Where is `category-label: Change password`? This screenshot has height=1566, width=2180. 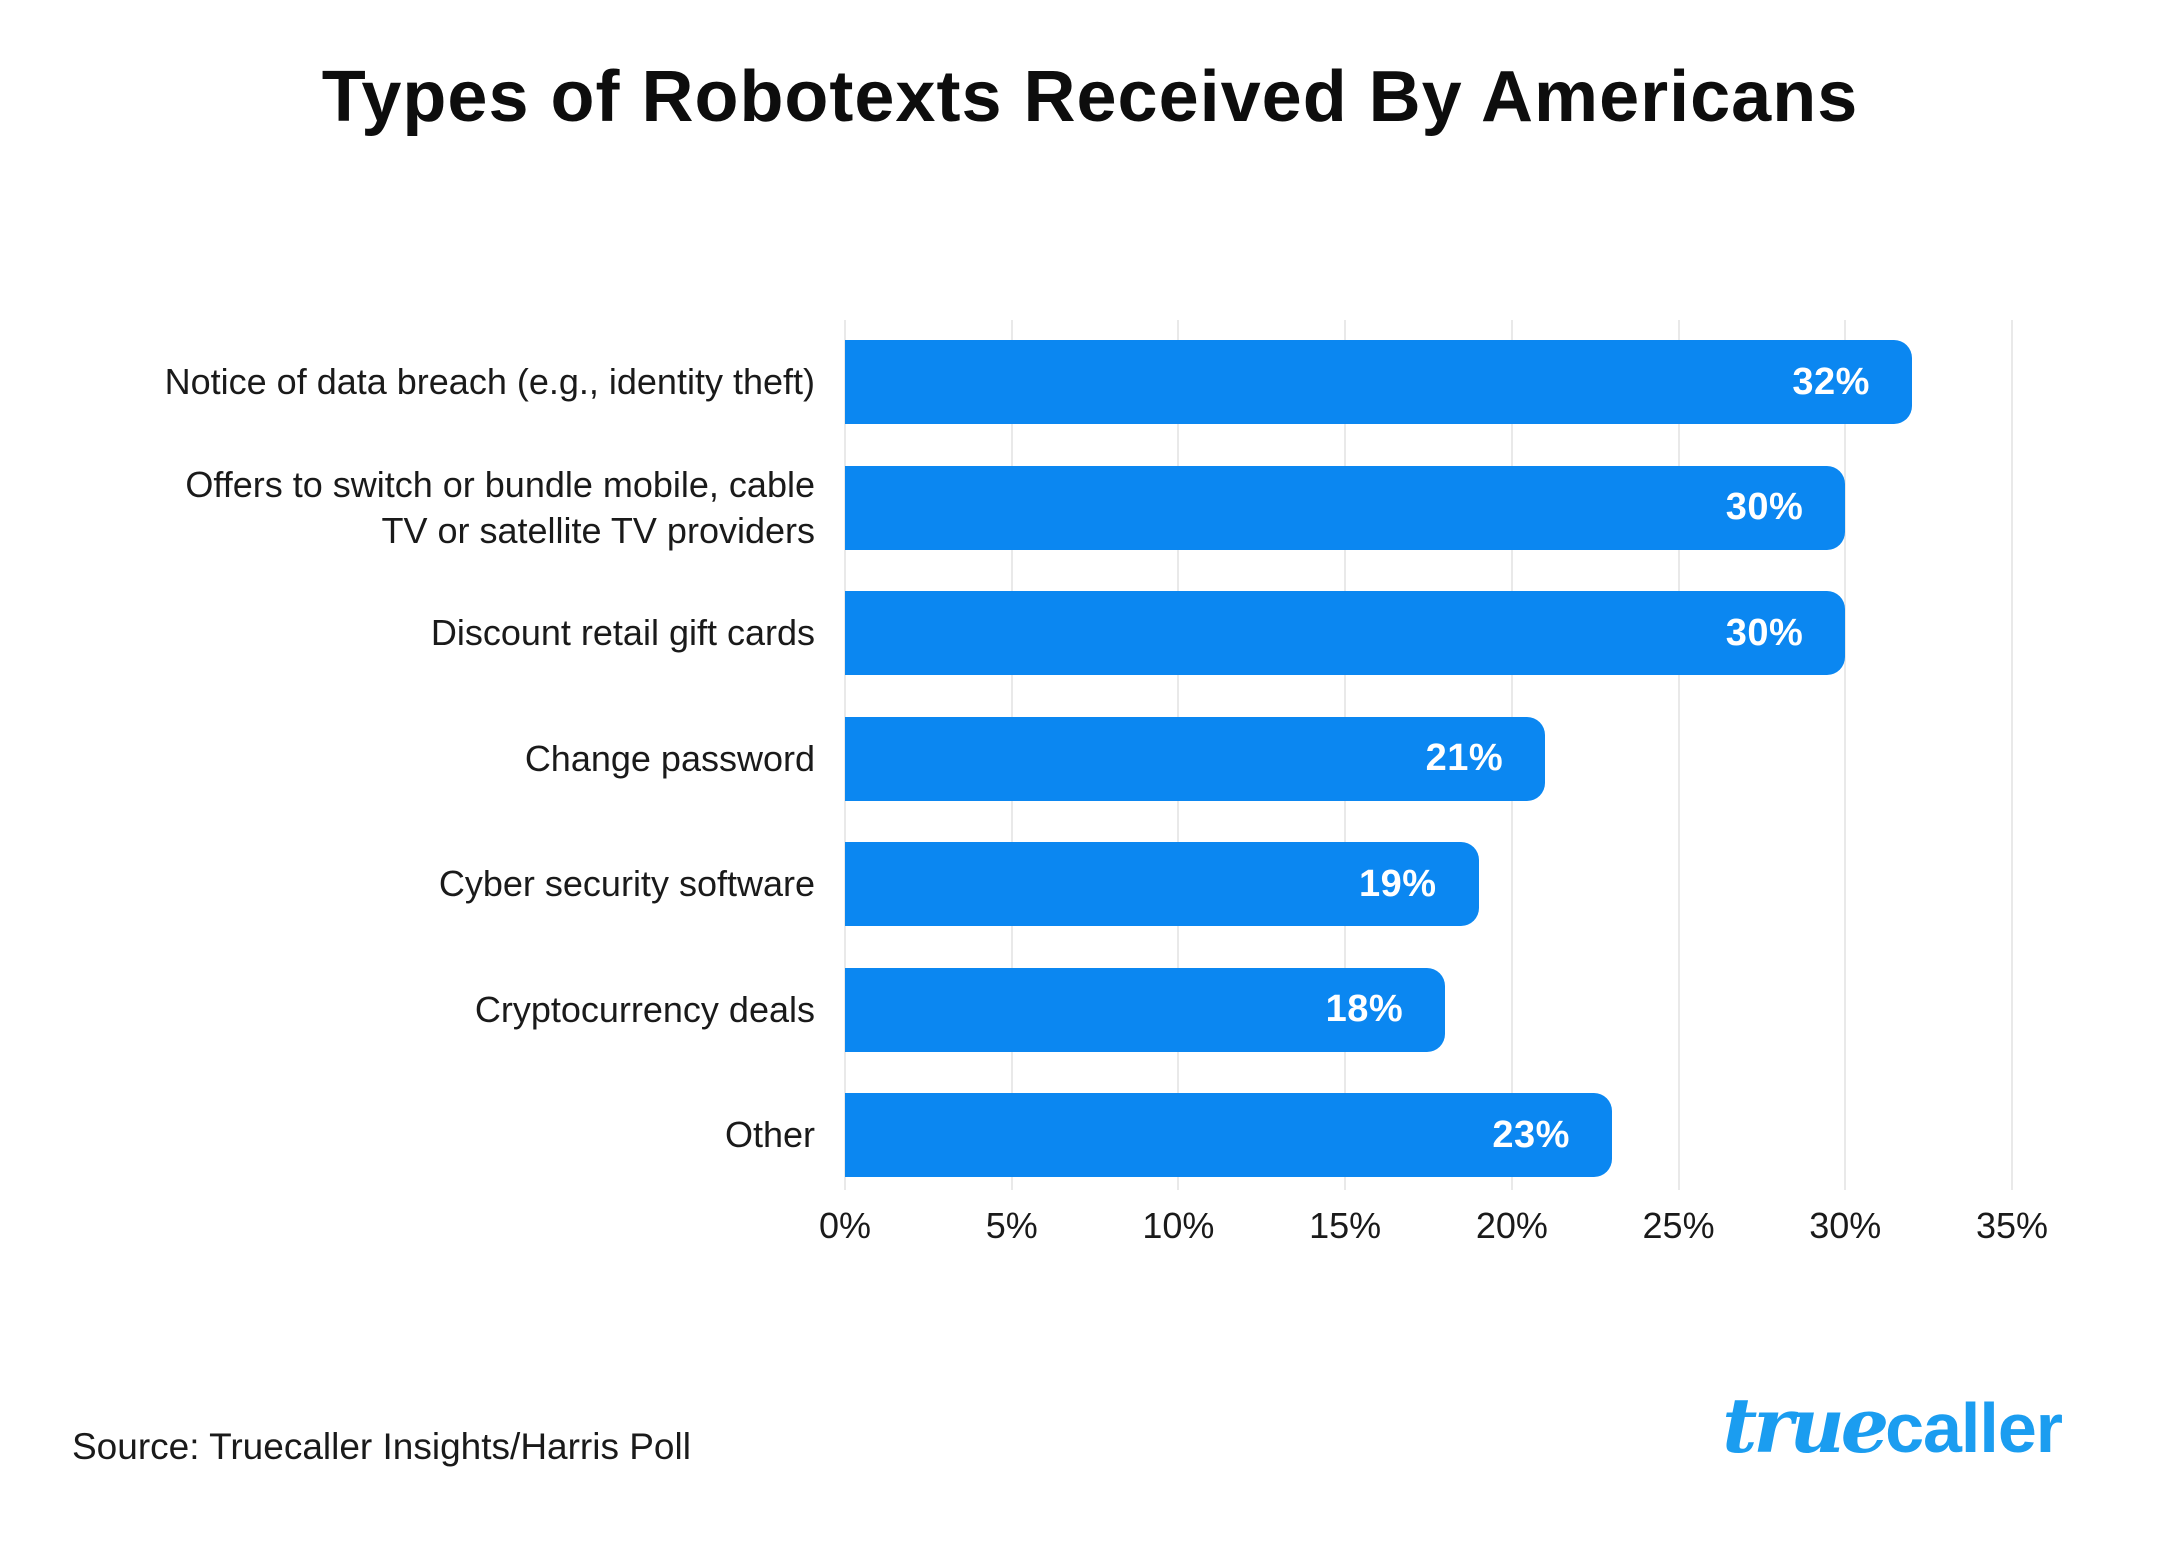
category-label: Change password is located at coordinates (669, 758).